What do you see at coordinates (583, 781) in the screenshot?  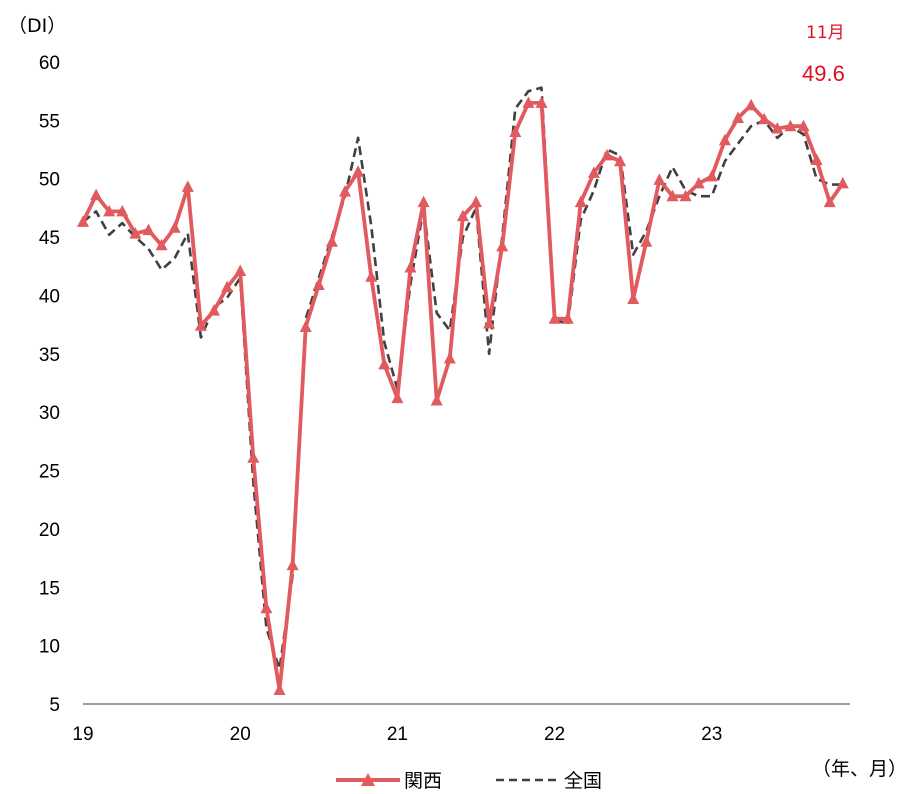 I see `legend-label-national: 全国` at bounding box center [583, 781].